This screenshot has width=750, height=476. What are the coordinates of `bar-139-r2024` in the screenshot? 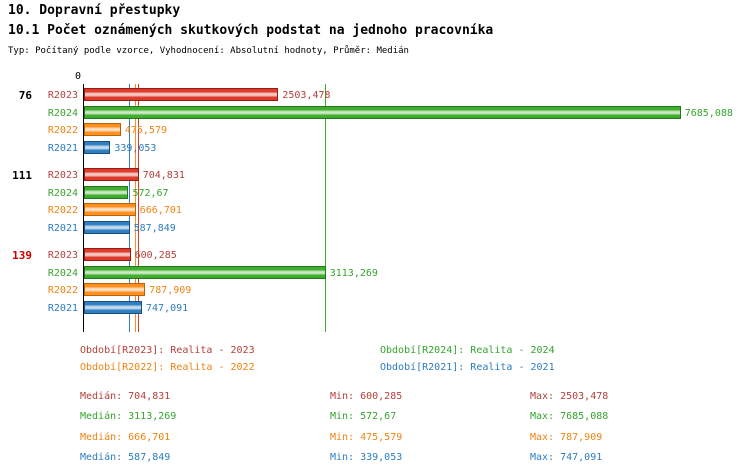 It's located at (205, 272).